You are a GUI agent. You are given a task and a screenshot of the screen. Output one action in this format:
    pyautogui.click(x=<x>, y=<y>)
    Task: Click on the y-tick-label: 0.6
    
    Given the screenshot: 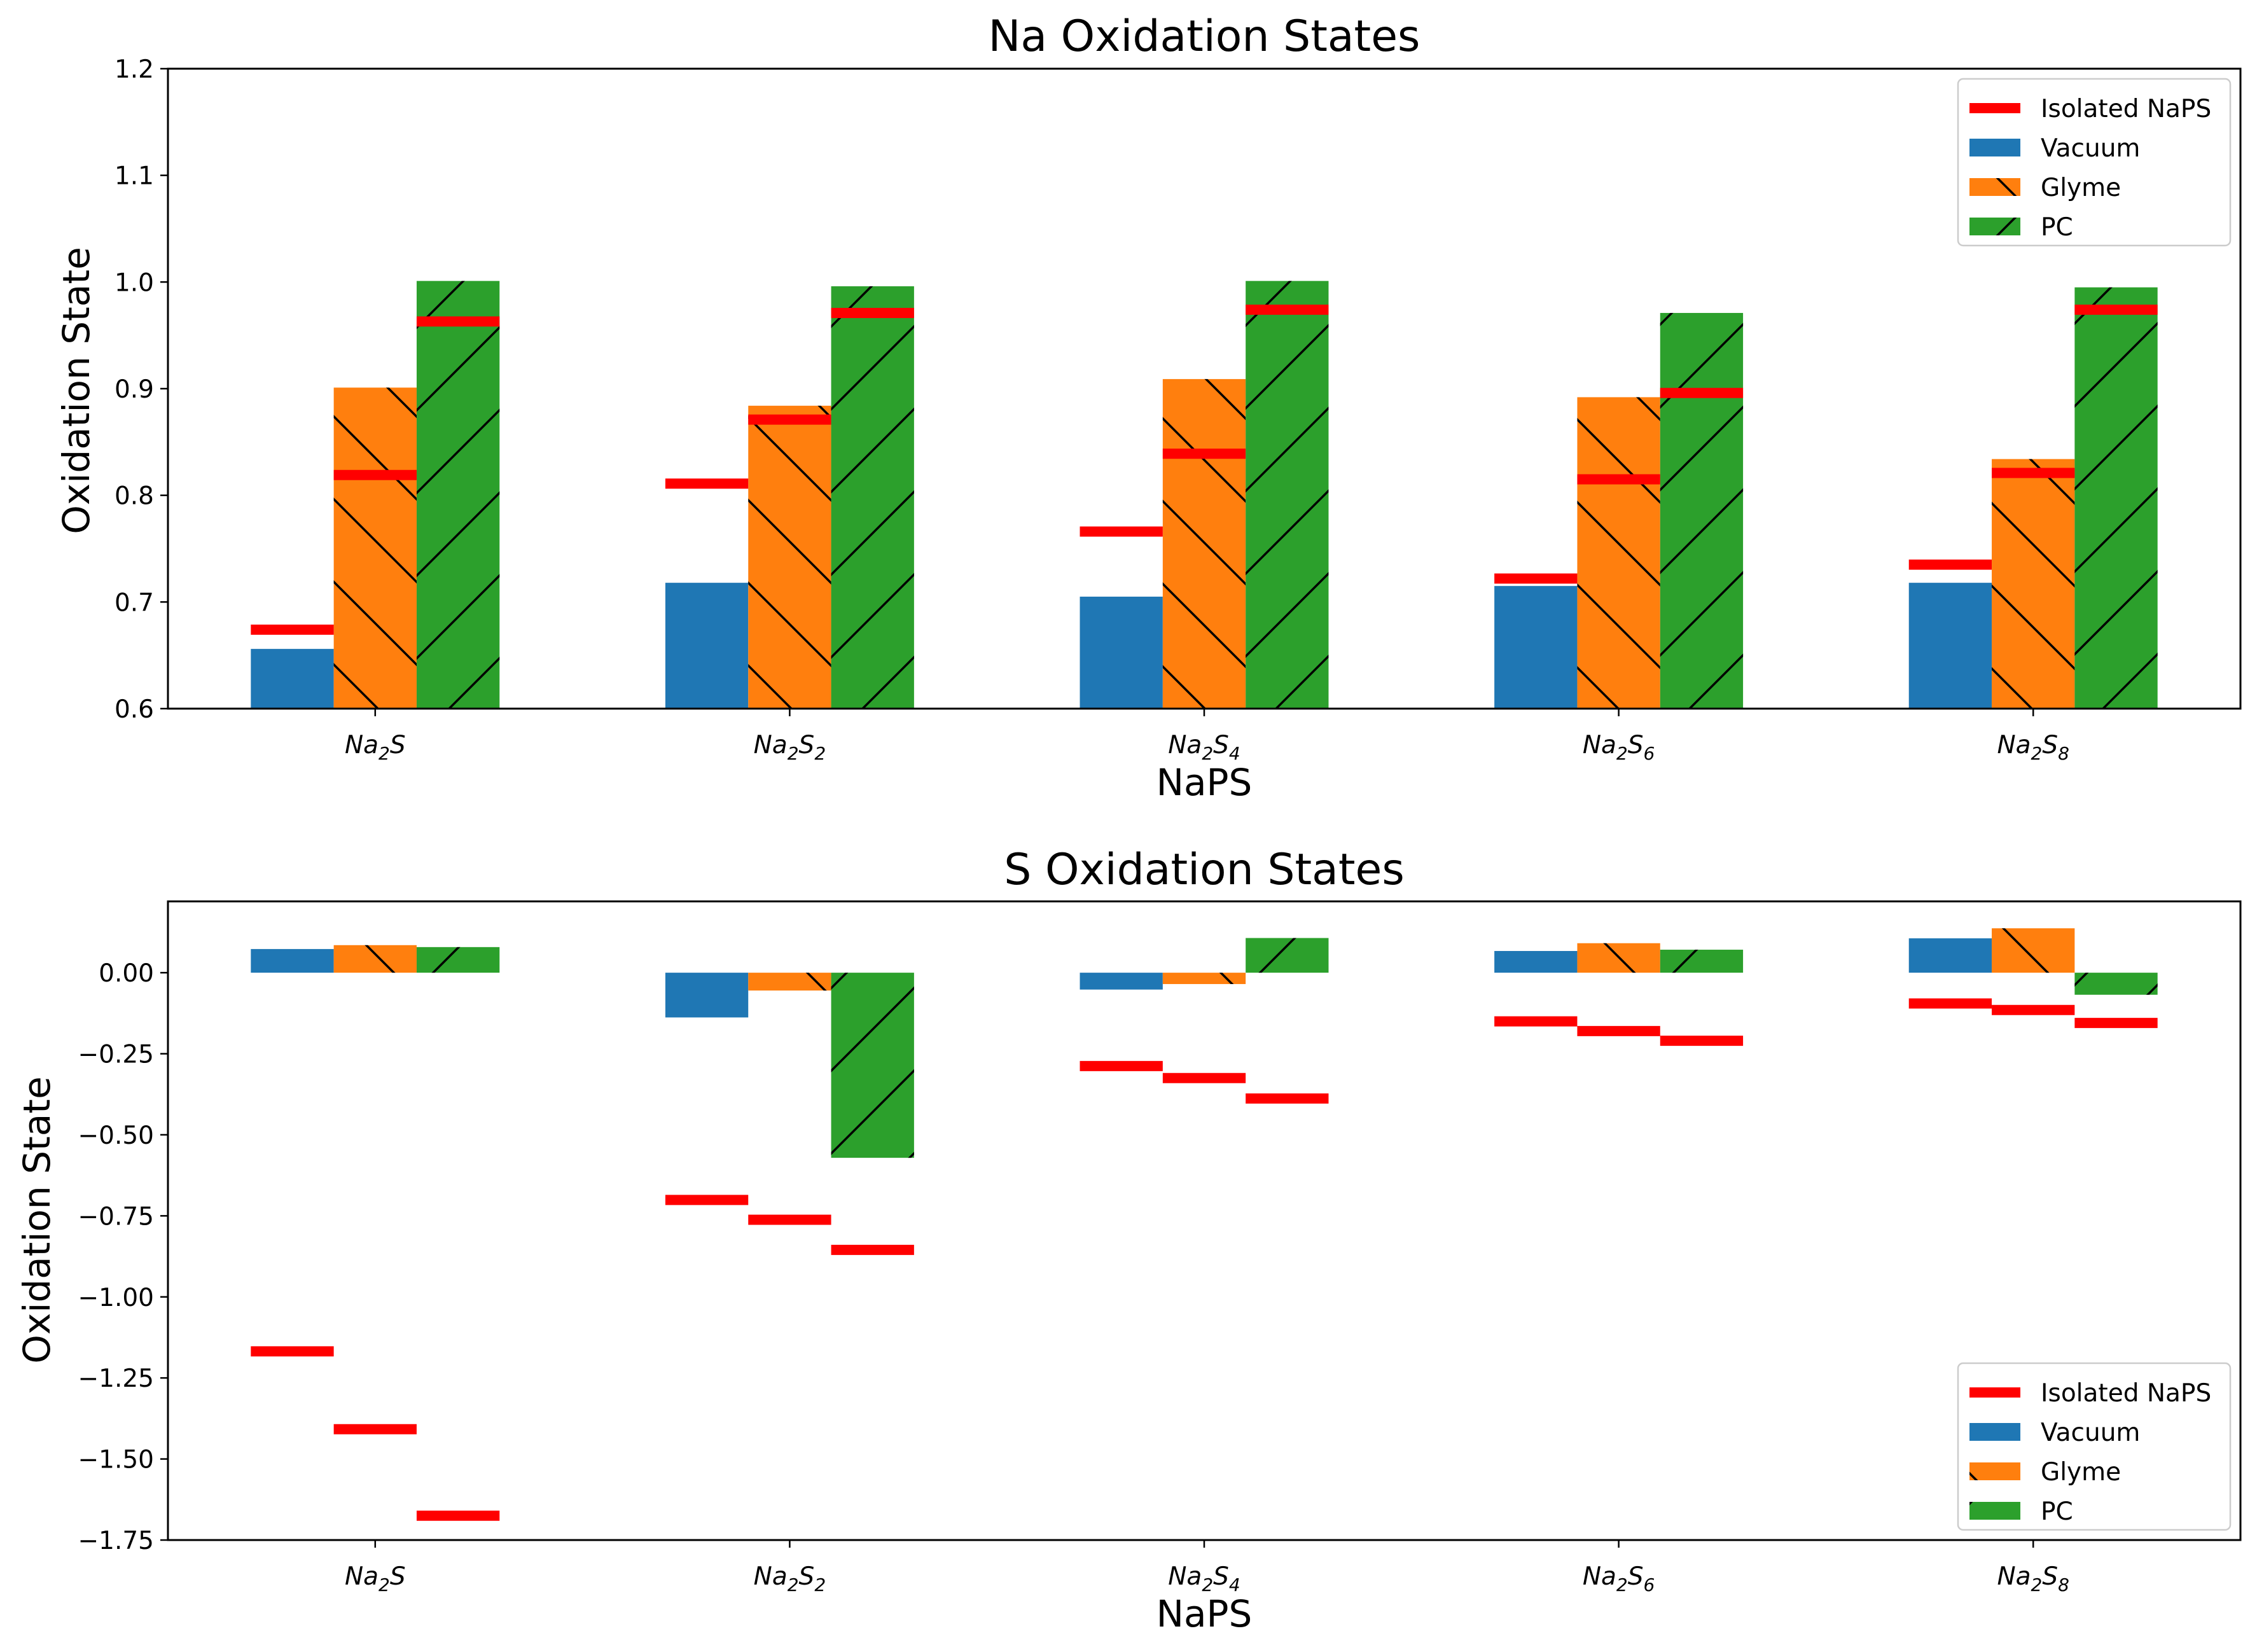 What is the action you would take?
    pyautogui.click(x=134, y=709)
    